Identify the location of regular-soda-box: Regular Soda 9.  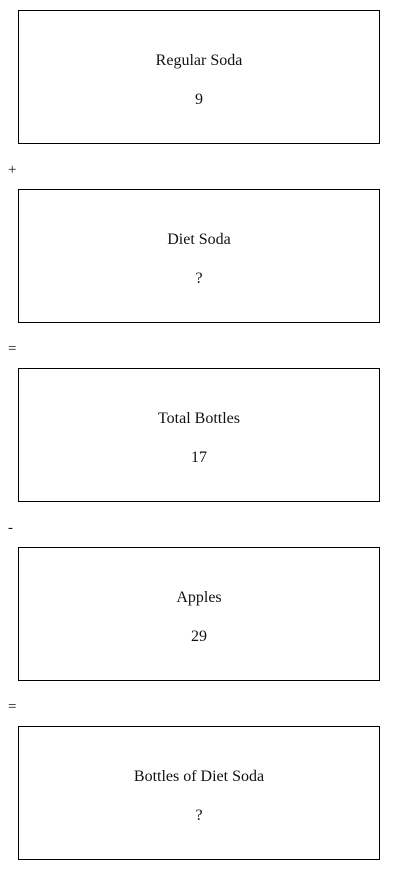
(199, 77).